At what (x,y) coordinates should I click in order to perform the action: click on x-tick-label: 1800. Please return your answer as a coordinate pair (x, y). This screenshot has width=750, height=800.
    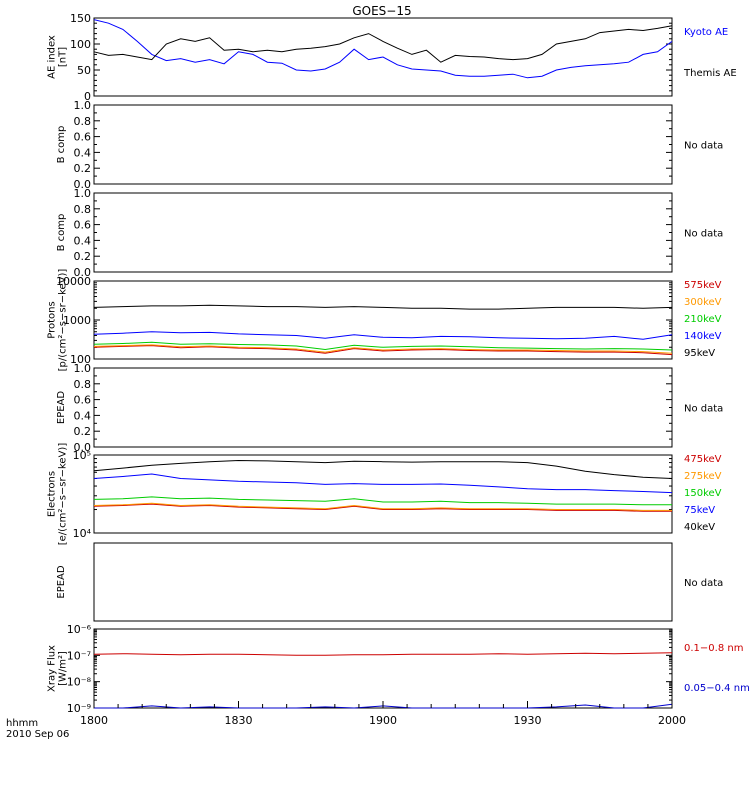
    Looking at the image, I should click on (94, 720).